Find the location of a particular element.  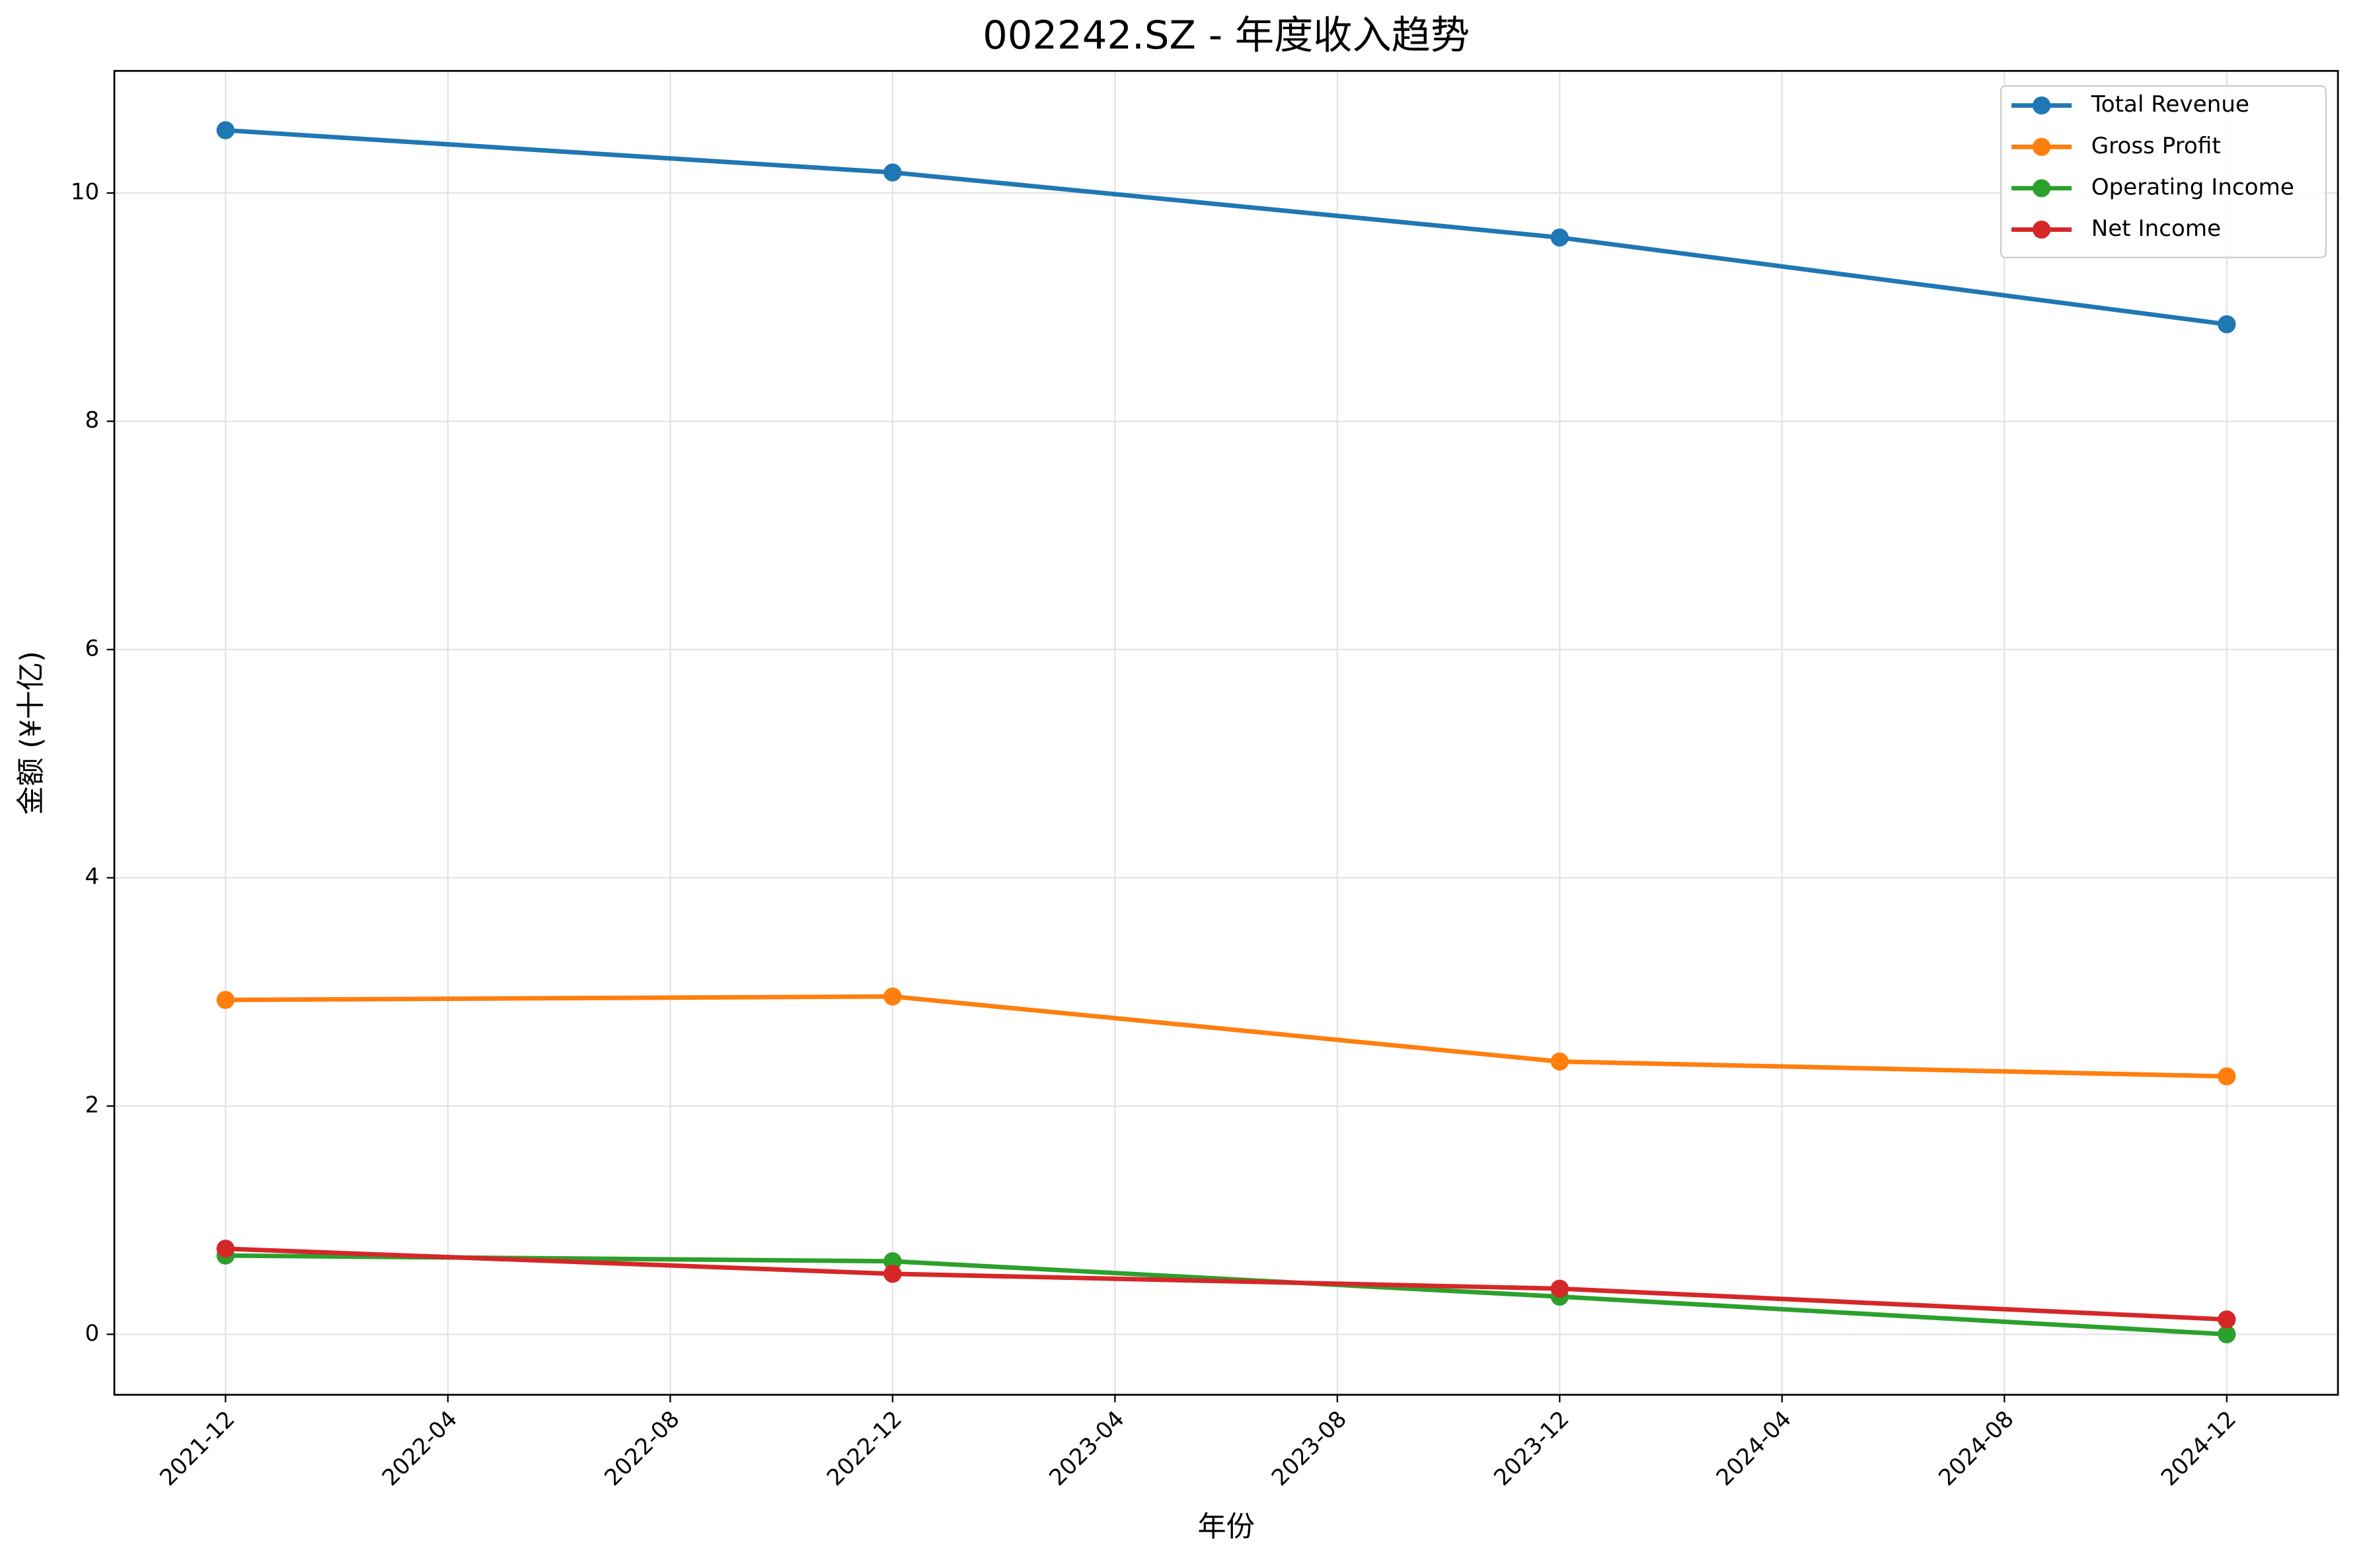

x-tick-label: 2024-12 is located at coordinates (2198, 1448).